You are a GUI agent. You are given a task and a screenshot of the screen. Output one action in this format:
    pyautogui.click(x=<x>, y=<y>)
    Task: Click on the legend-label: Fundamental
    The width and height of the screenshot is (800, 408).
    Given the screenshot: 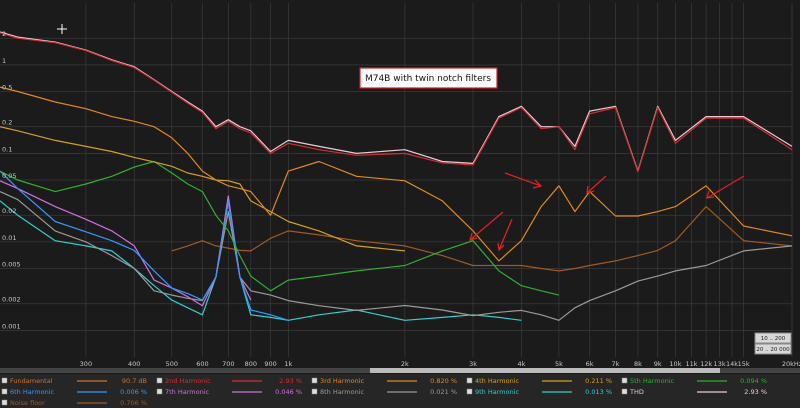 What is the action you would take?
    pyautogui.click(x=31, y=381)
    